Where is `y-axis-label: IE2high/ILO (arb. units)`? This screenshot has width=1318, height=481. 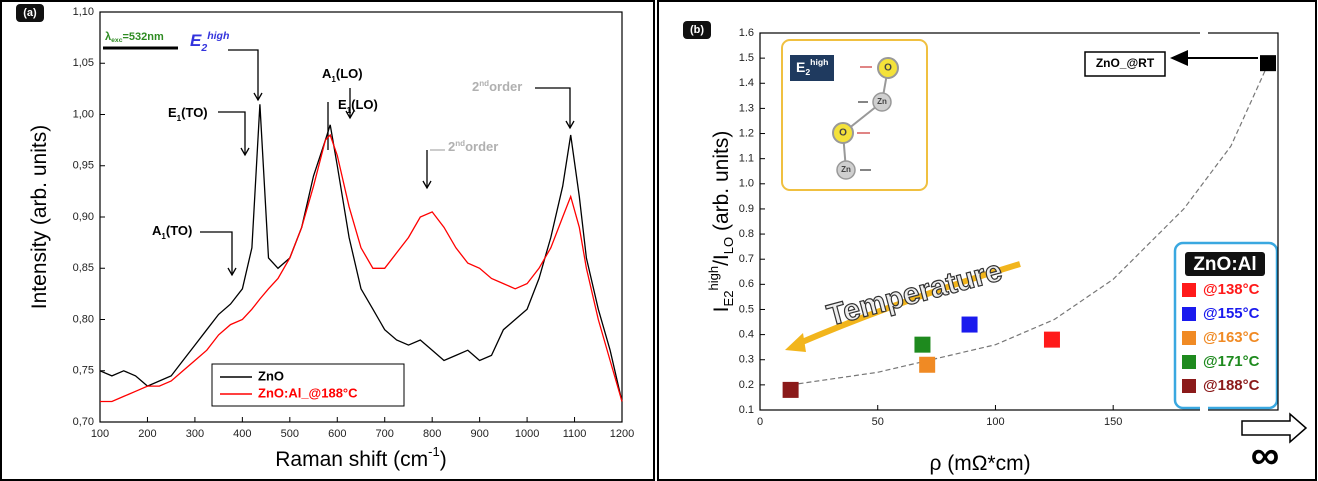 y-axis-label: IE2high/ILO (arb. units) is located at coordinates (721, 222).